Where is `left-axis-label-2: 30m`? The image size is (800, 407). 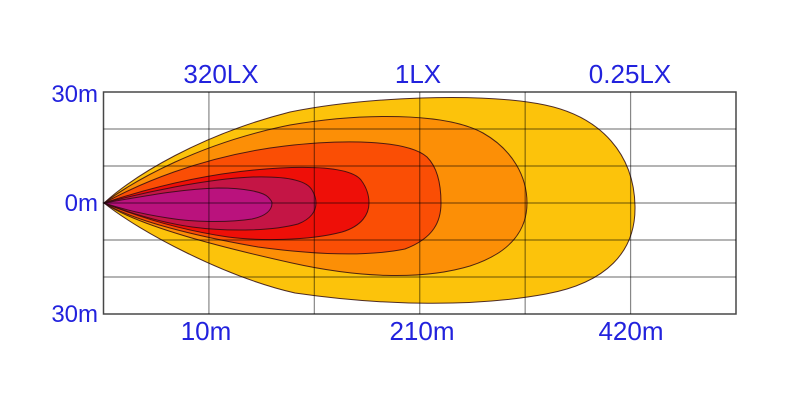 left-axis-label-2: 30m is located at coordinates (74, 314).